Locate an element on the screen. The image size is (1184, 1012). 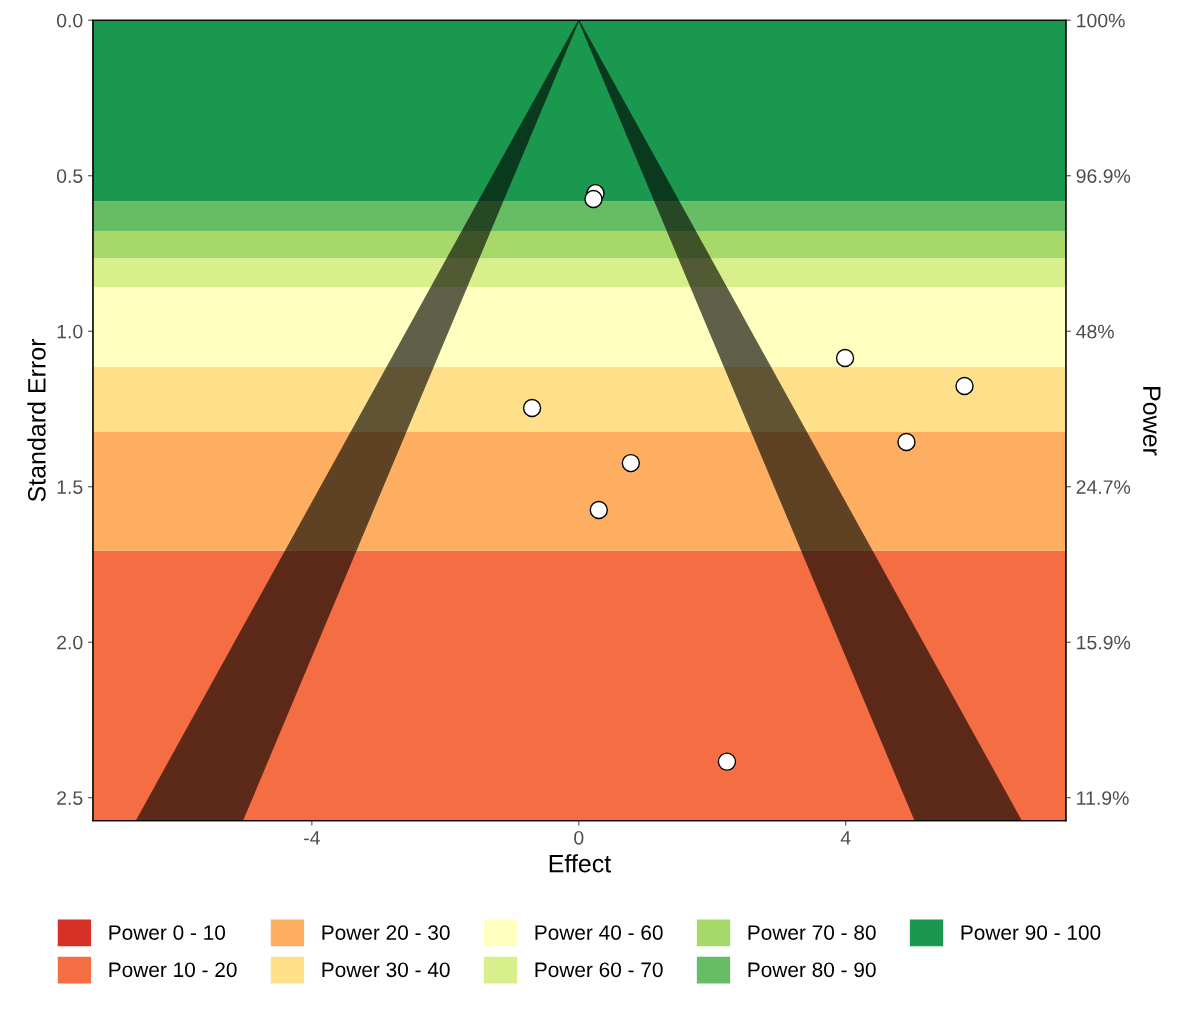
y-tick-label: 0.5 is located at coordinates (69, 176).